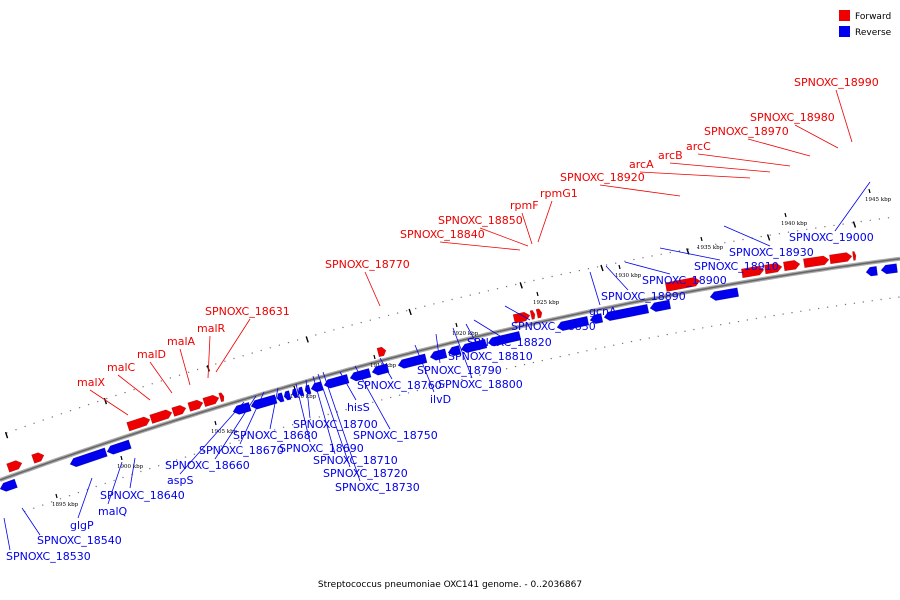  I want to click on gene-label: SPNOXC_18631, so click(247, 311).